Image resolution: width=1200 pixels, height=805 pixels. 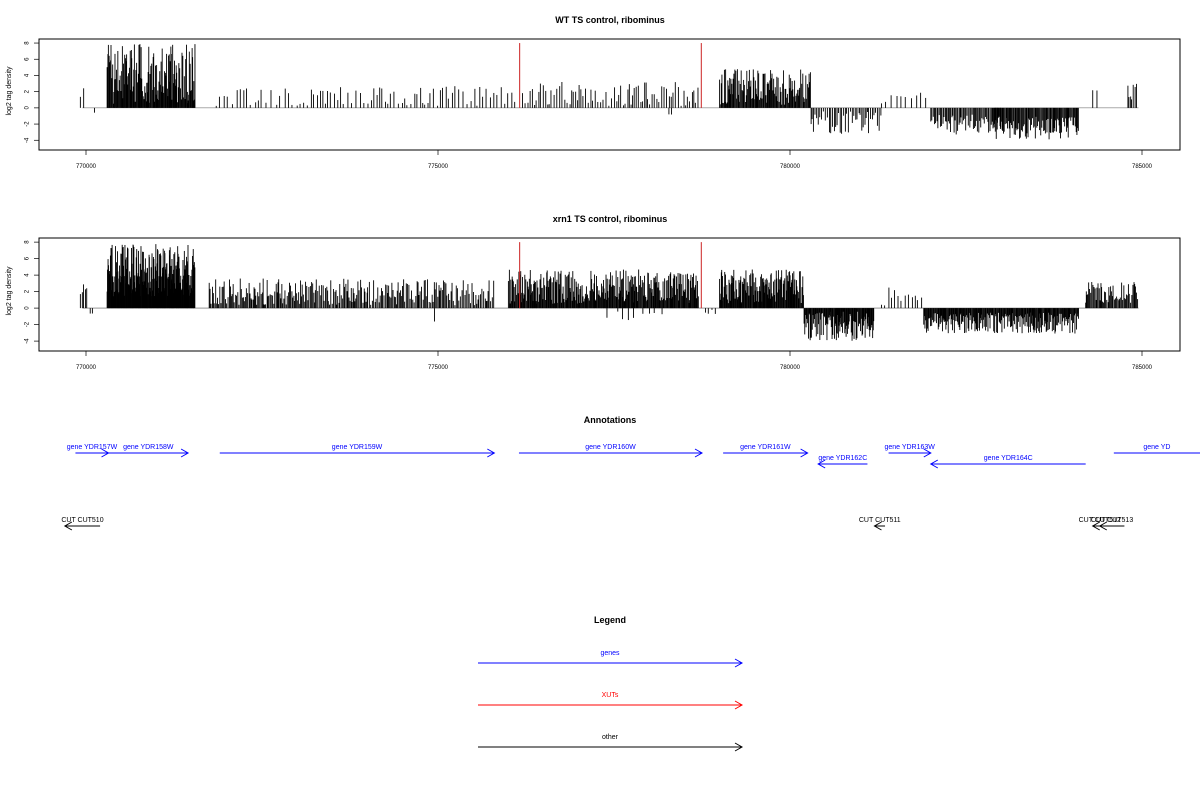 What do you see at coordinates (1112, 520) in the screenshot?
I see `feature-label: CUT CUT513` at bounding box center [1112, 520].